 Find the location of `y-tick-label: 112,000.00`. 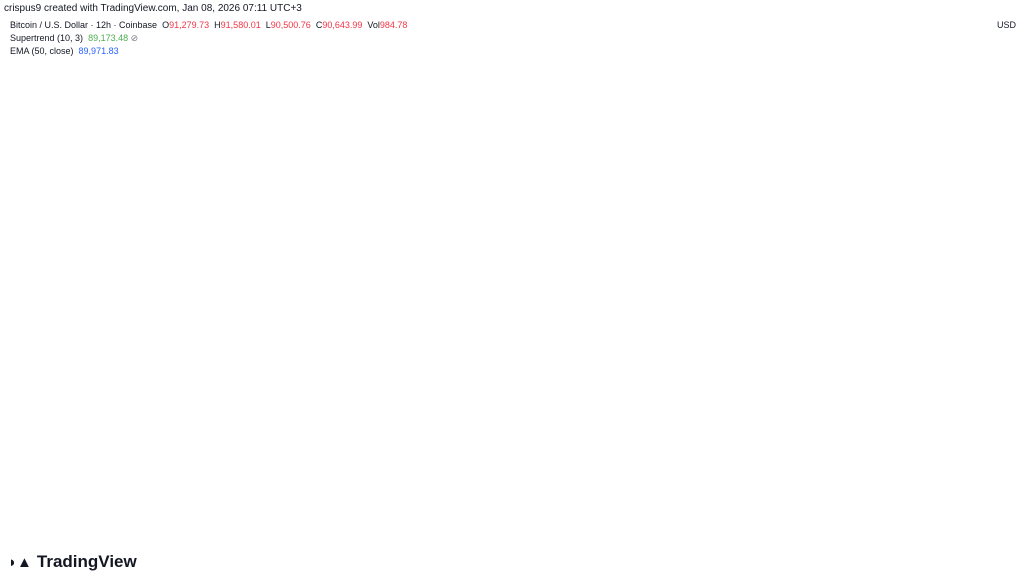

y-tick-label: 112,000.00 is located at coordinates (981, 196).